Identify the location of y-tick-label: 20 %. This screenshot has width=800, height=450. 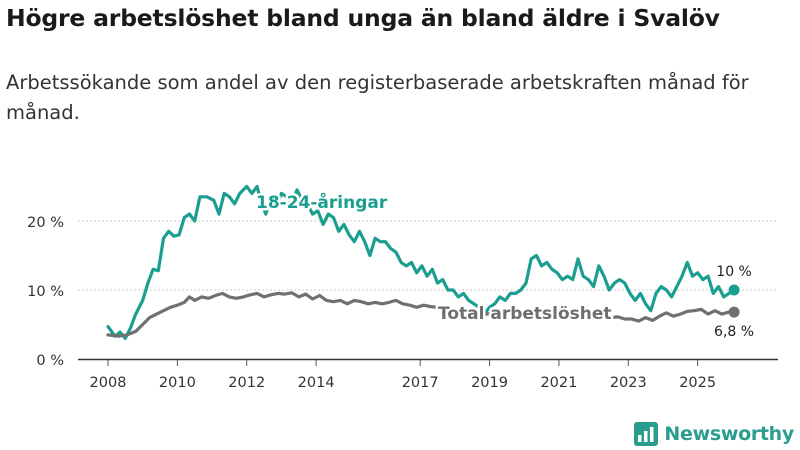
(45, 223).